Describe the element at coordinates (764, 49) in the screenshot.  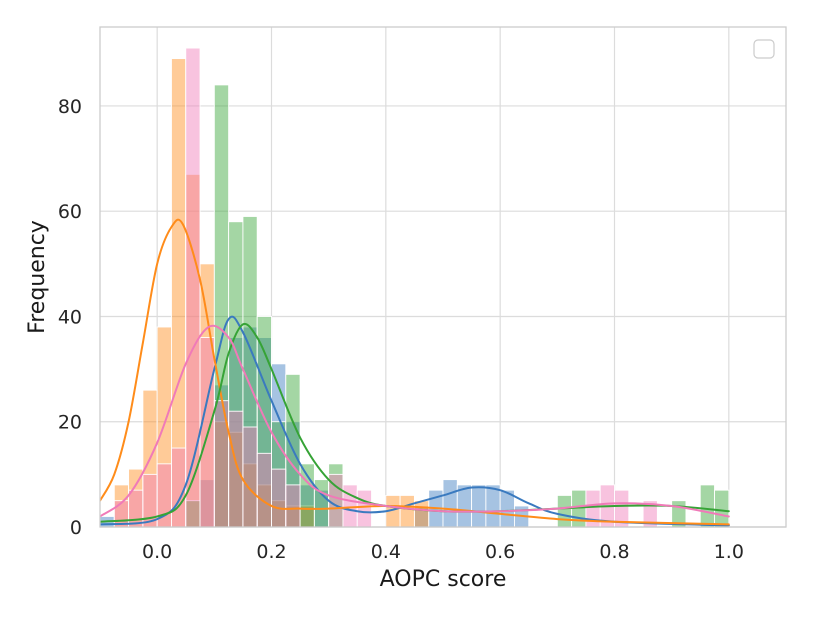
I see `legend-box` at that location.